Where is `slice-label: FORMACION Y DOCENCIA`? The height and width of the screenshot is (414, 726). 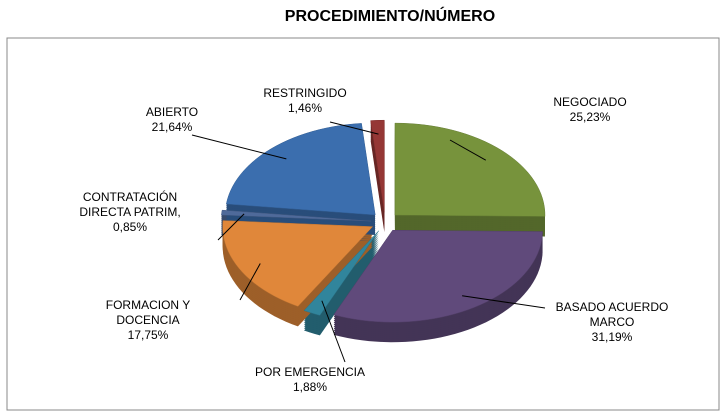 slice-label: FORMACION Y DOCENCIA is located at coordinates (148, 312).